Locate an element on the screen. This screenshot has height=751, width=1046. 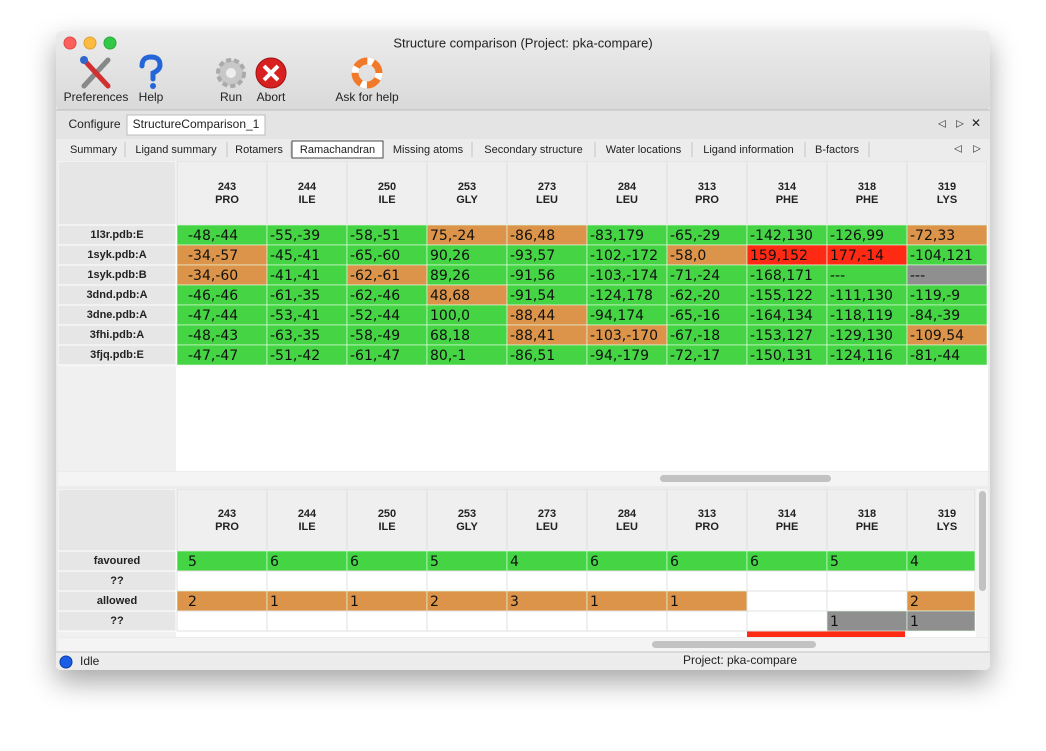
column-residue: ILE is located at coordinates (306, 527).